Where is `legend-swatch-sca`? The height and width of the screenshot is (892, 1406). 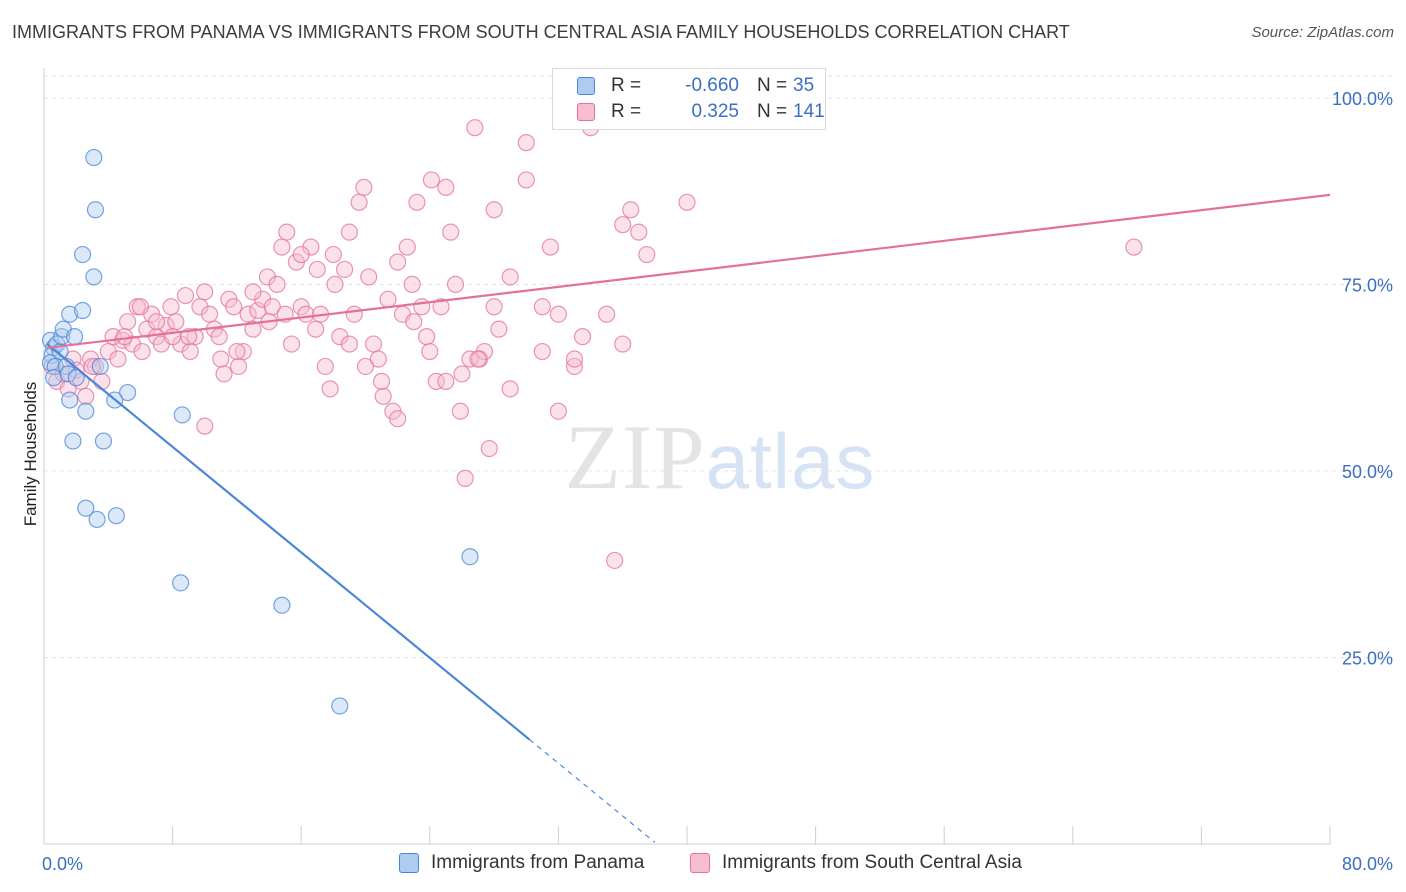 legend-swatch-sca is located at coordinates (586, 112).